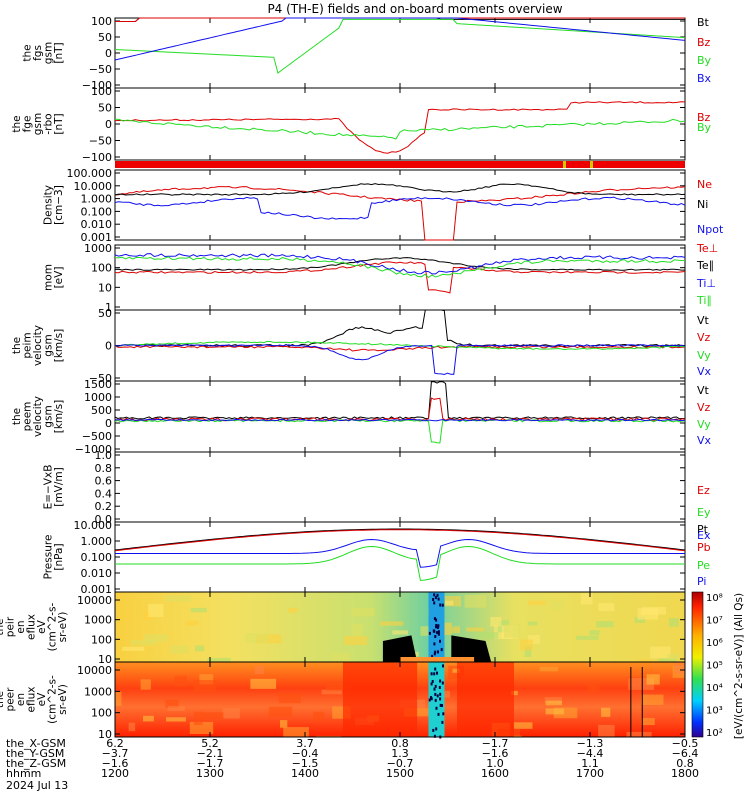  I want to click on legend-efield-Ey: Ey, so click(704, 512).